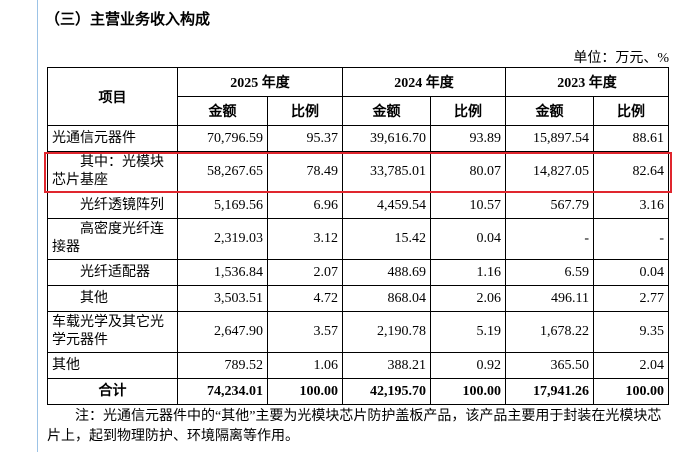 This screenshot has width=691, height=452. I want to click on cell: 70,796.59, so click(222, 138).